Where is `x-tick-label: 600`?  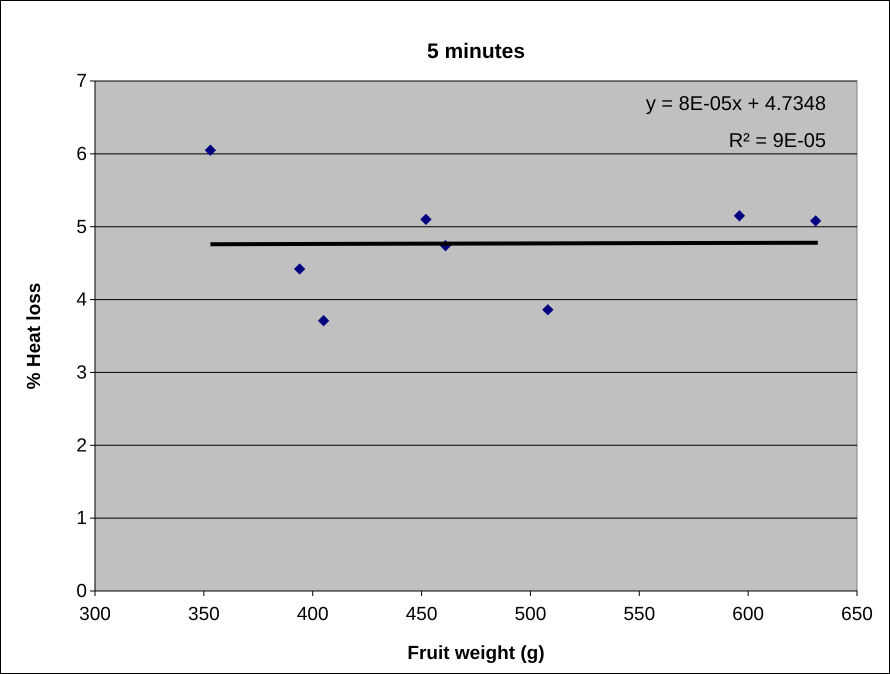
x-tick-label: 600 is located at coordinates (748, 614).